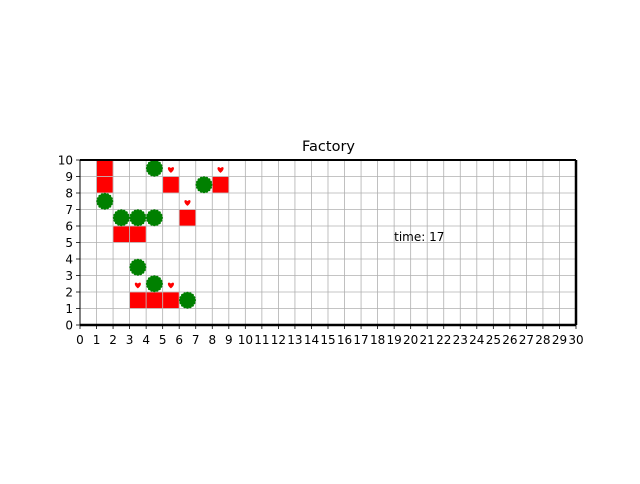 The width and height of the screenshot is (640, 484). Describe the element at coordinates (69, 194) in the screenshot. I see `y-tick-label: 8` at that location.